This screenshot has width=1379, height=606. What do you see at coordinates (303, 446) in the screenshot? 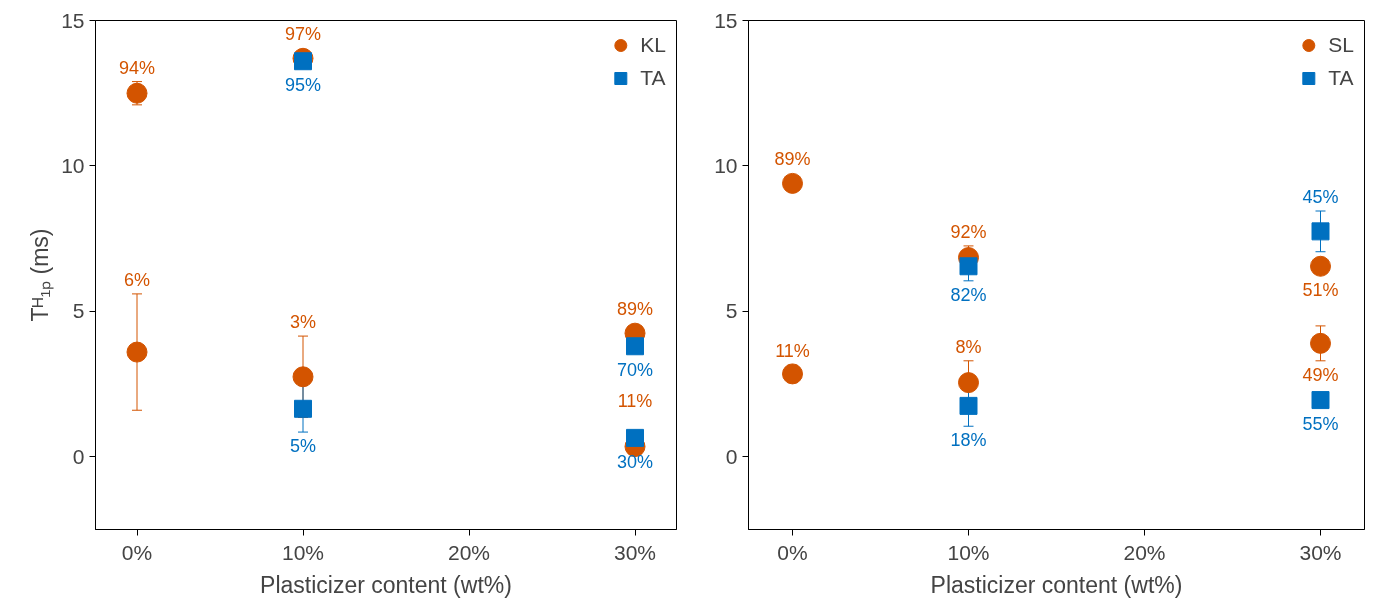
I see `annotation: 5%` at bounding box center [303, 446].